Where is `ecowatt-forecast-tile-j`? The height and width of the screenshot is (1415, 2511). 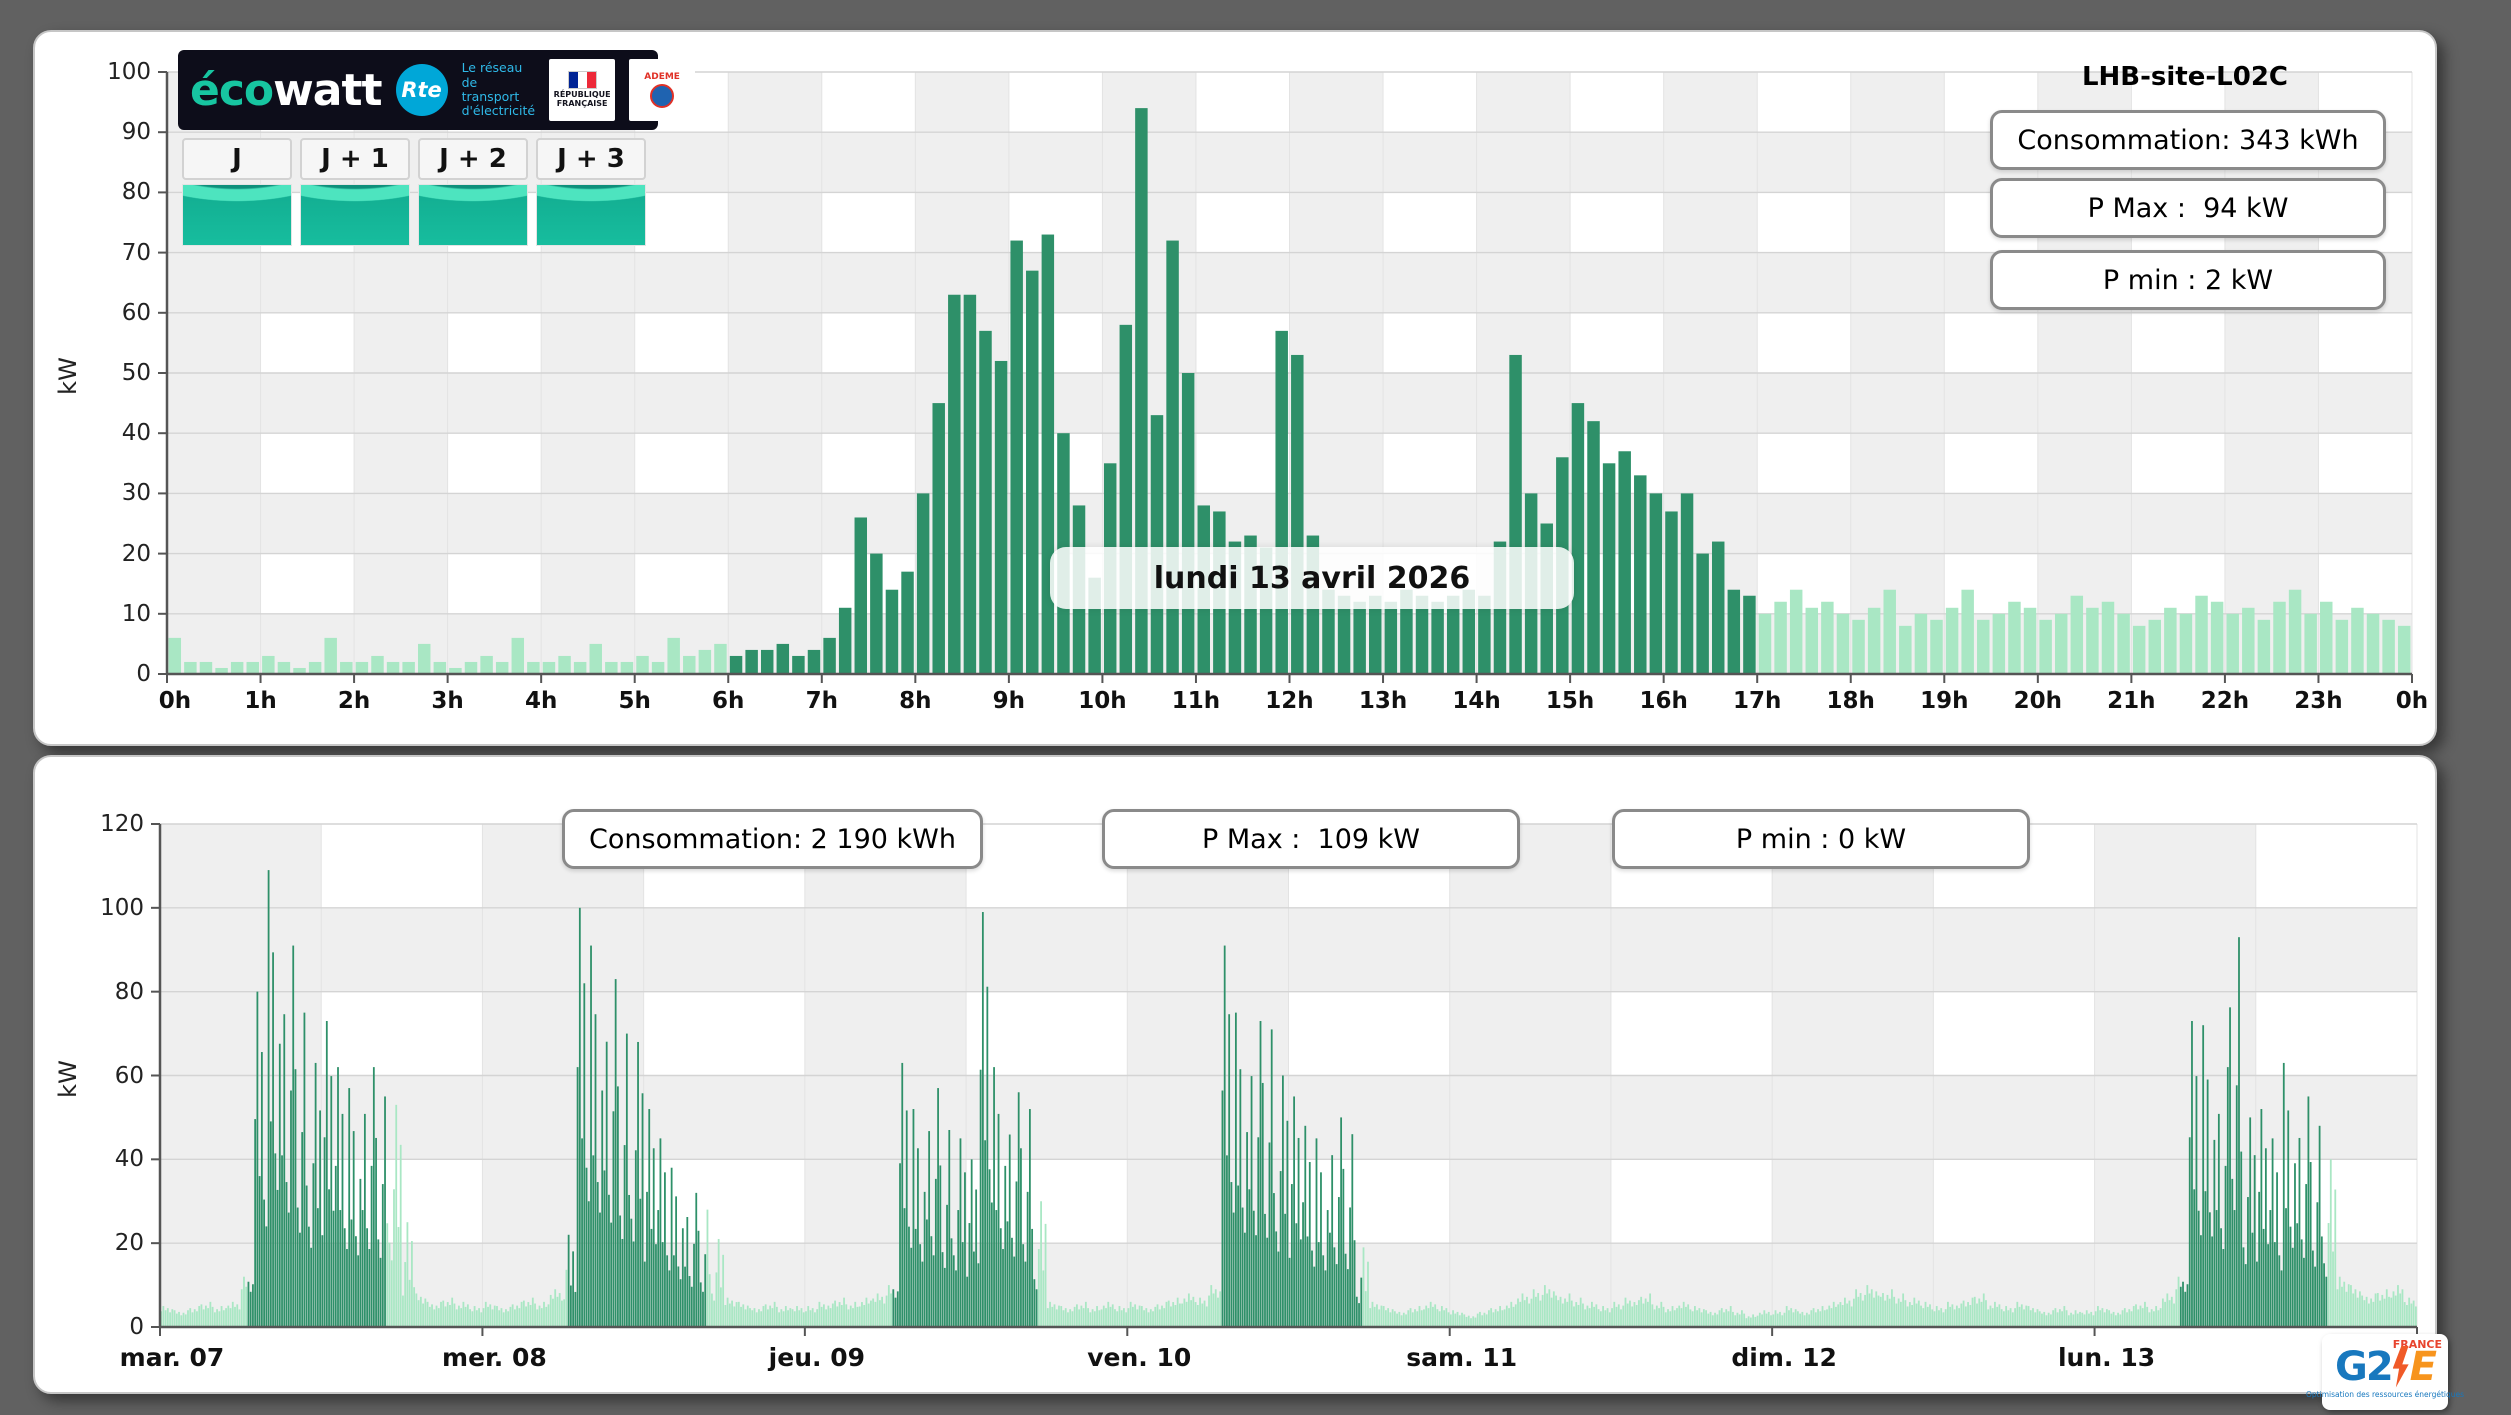
ecowatt-forecast-tile-j is located at coordinates (237, 215).